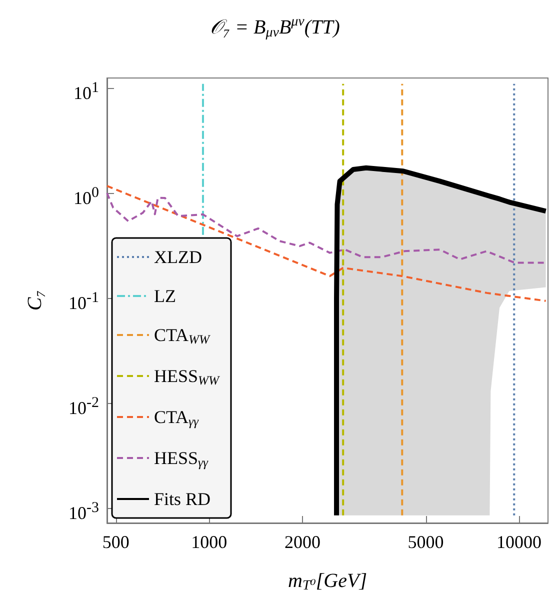  What do you see at coordinates (83, 302) in the screenshot?
I see `y-tick-label: 10$^{-1}$` at bounding box center [83, 302].